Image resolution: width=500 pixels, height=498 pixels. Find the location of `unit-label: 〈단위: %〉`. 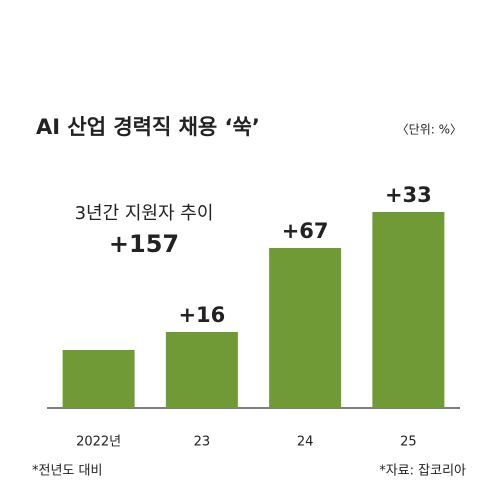

unit-label: 〈단위: %〉 is located at coordinates (429, 130).